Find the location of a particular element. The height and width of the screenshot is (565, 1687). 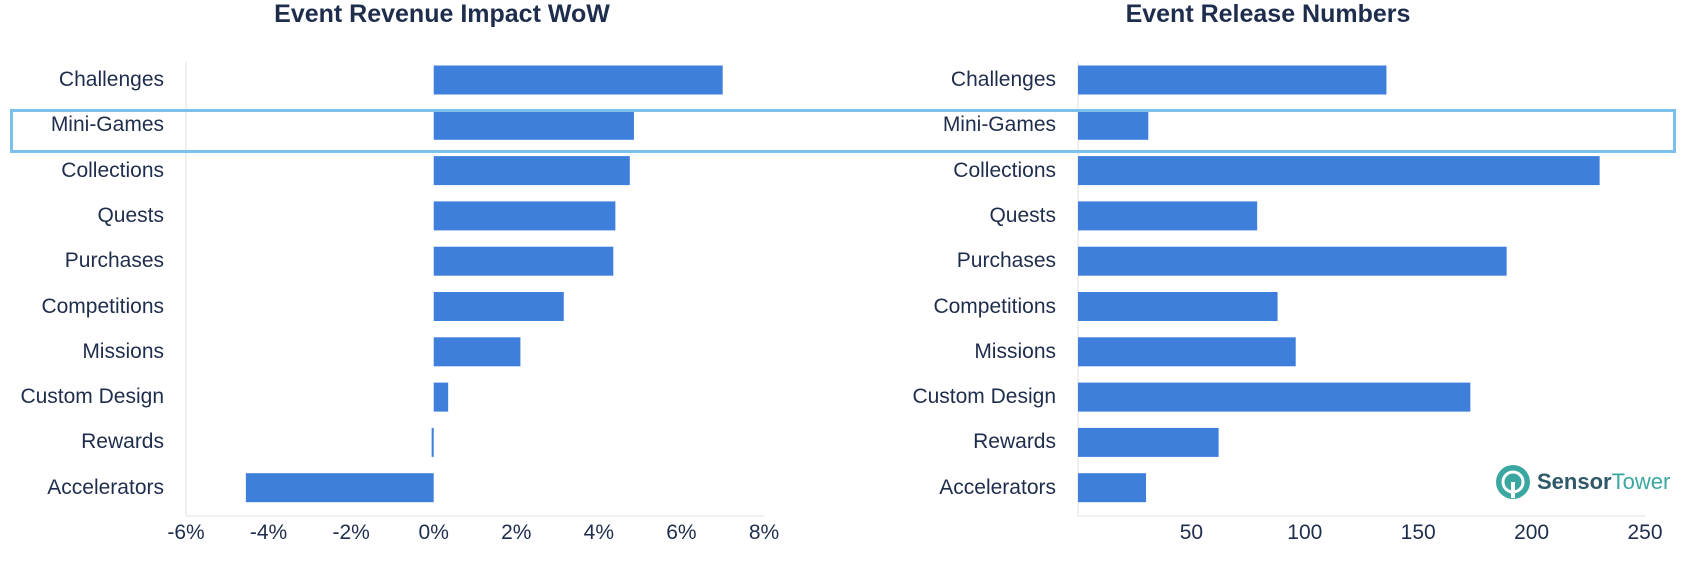

left-x-tick-label: 0% is located at coordinates (433, 532).